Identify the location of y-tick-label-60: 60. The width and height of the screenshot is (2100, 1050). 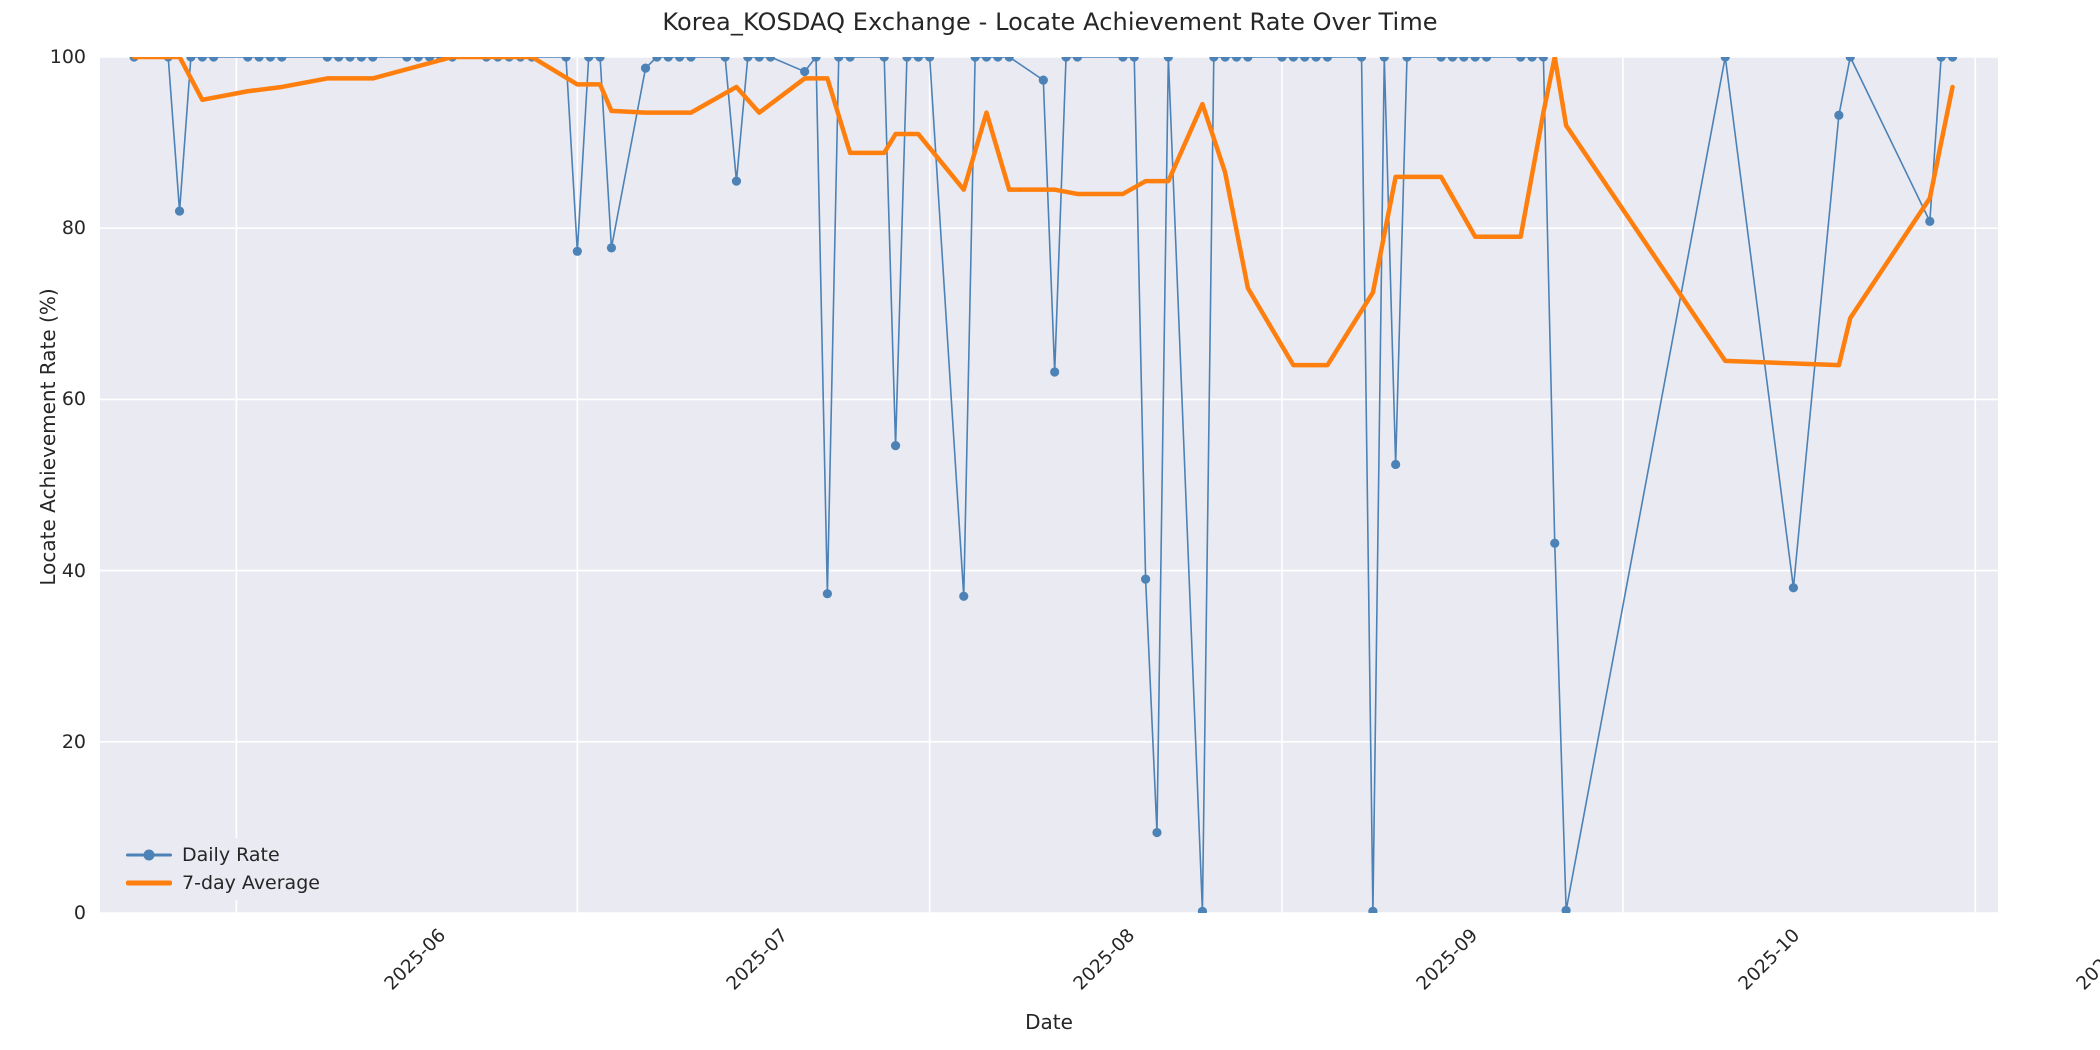
(73, 399).